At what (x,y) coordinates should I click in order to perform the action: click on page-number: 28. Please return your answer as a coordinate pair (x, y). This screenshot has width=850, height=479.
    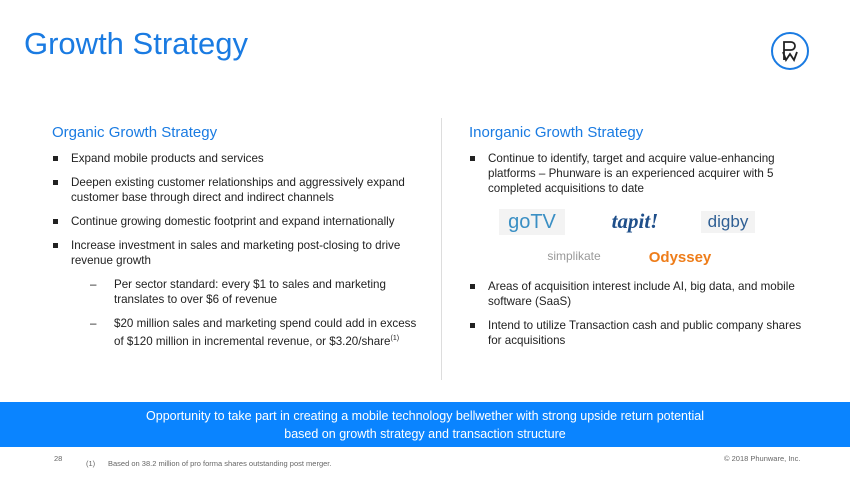
    Looking at the image, I should click on (58, 458).